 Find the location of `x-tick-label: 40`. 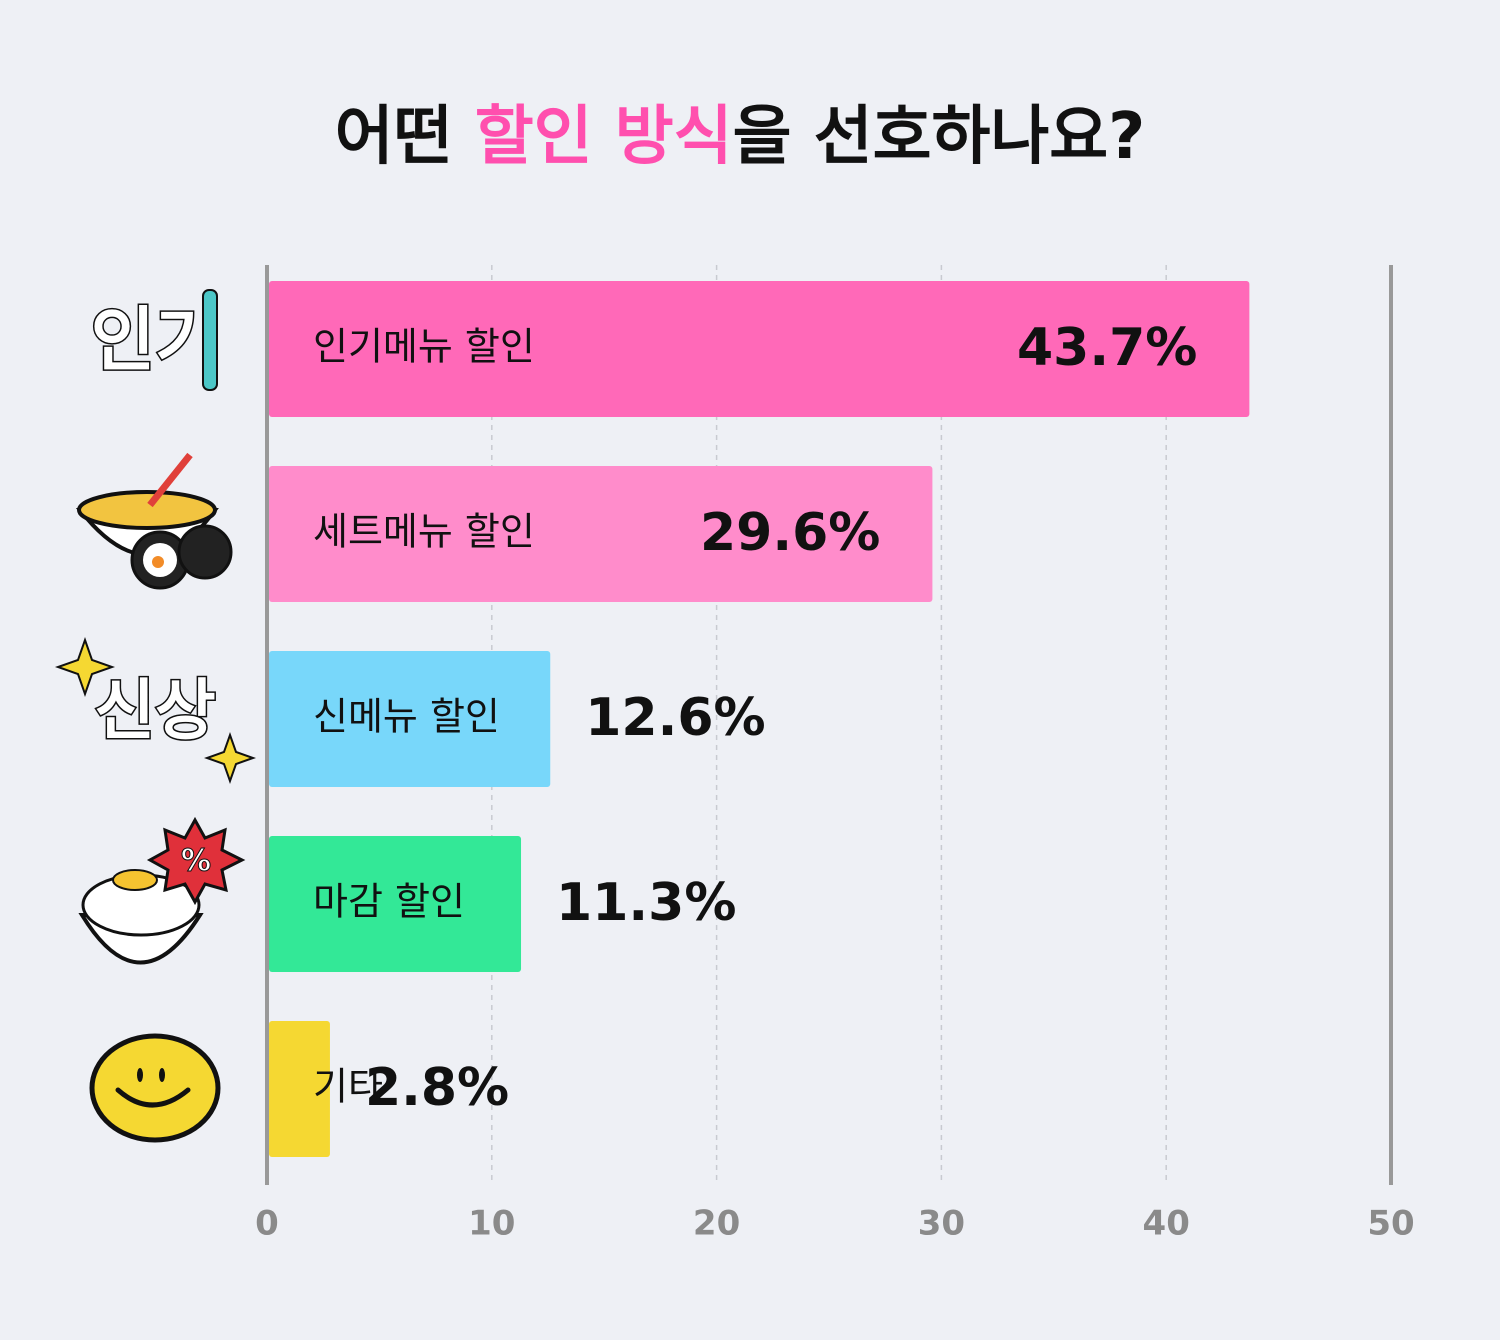

x-tick-label: 40 is located at coordinates (1166, 1224).